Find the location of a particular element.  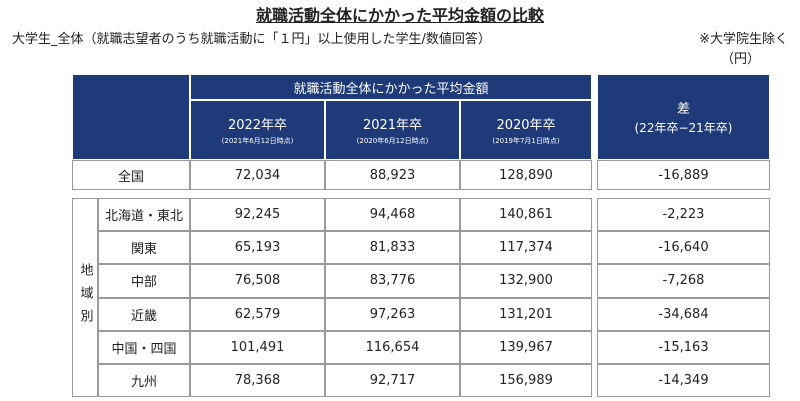

header-corner is located at coordinates (131, 117).